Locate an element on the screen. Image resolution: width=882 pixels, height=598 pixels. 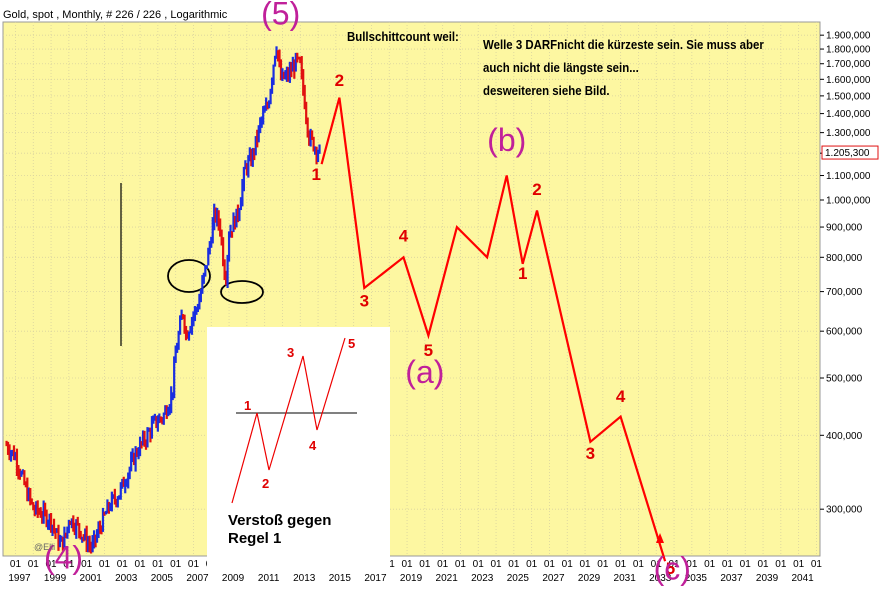
inset-panel is located at coordinates (298, 449).